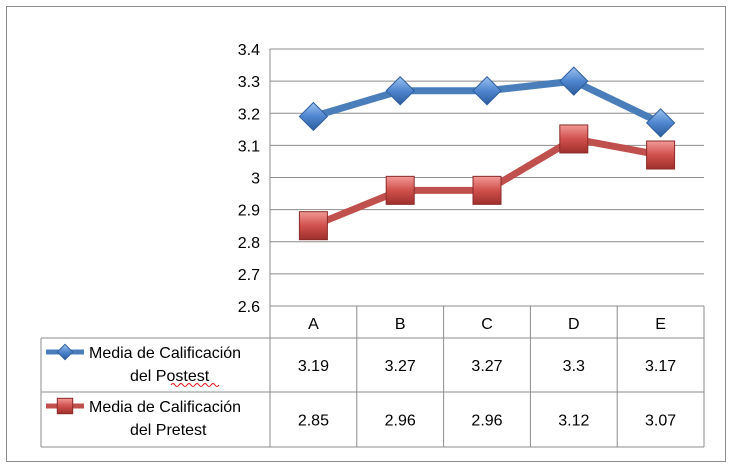 The height and width of the screenshot is (468, 732). I want to click on legend-label: del Postest, so click(170, 376).